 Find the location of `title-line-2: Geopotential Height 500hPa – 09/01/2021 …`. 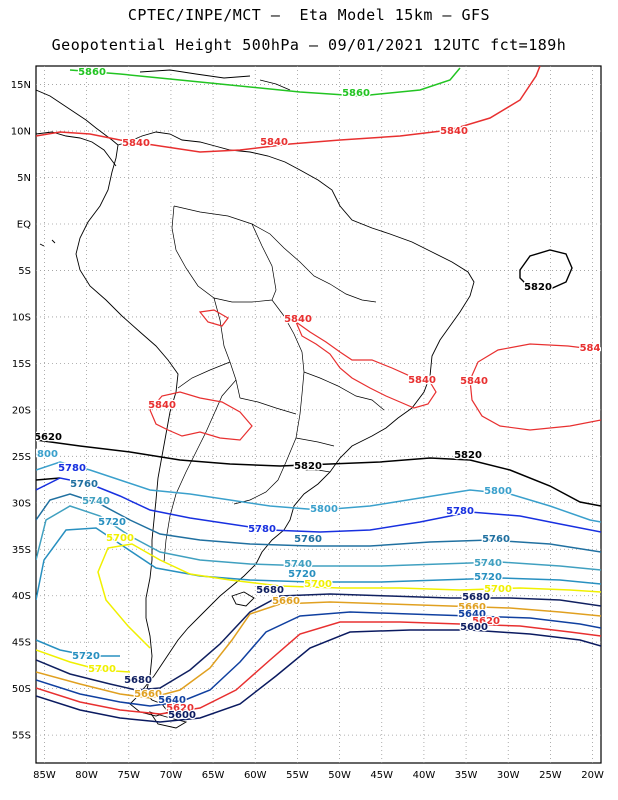

title-line-2: Geopotential Height 500hPa – 09/01/2021 … is located at coordinates (309, 45).